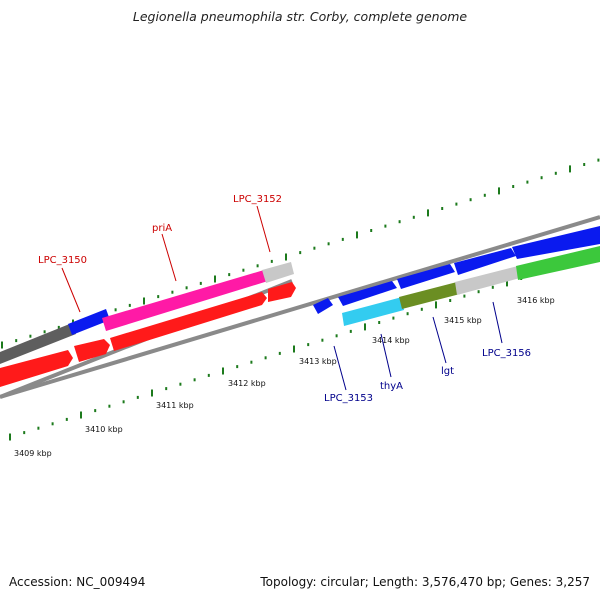  What do you see at coordinates (323, 306) in the screenshot?
I see `gene-blue-small` at bounding box center [323, 306].